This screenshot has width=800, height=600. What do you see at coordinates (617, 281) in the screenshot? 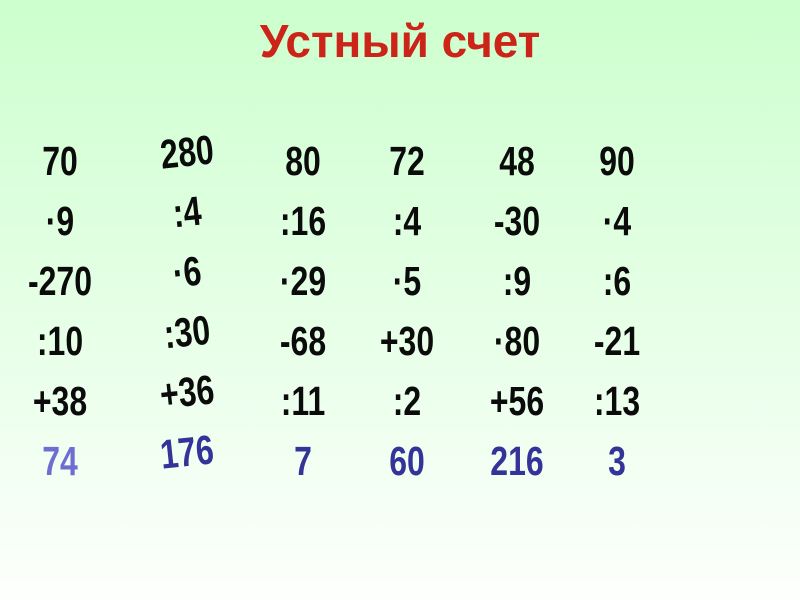
I see `operation-step: :6` at bounding box center [617, 281].